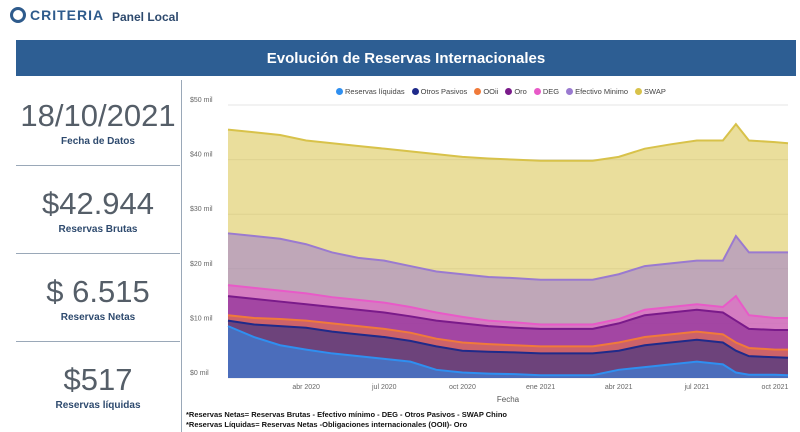 Image resolution: width=800 pixels, height=432 pixels. I want to click on legend-item: Otros Pasivos, so click(439, 91).